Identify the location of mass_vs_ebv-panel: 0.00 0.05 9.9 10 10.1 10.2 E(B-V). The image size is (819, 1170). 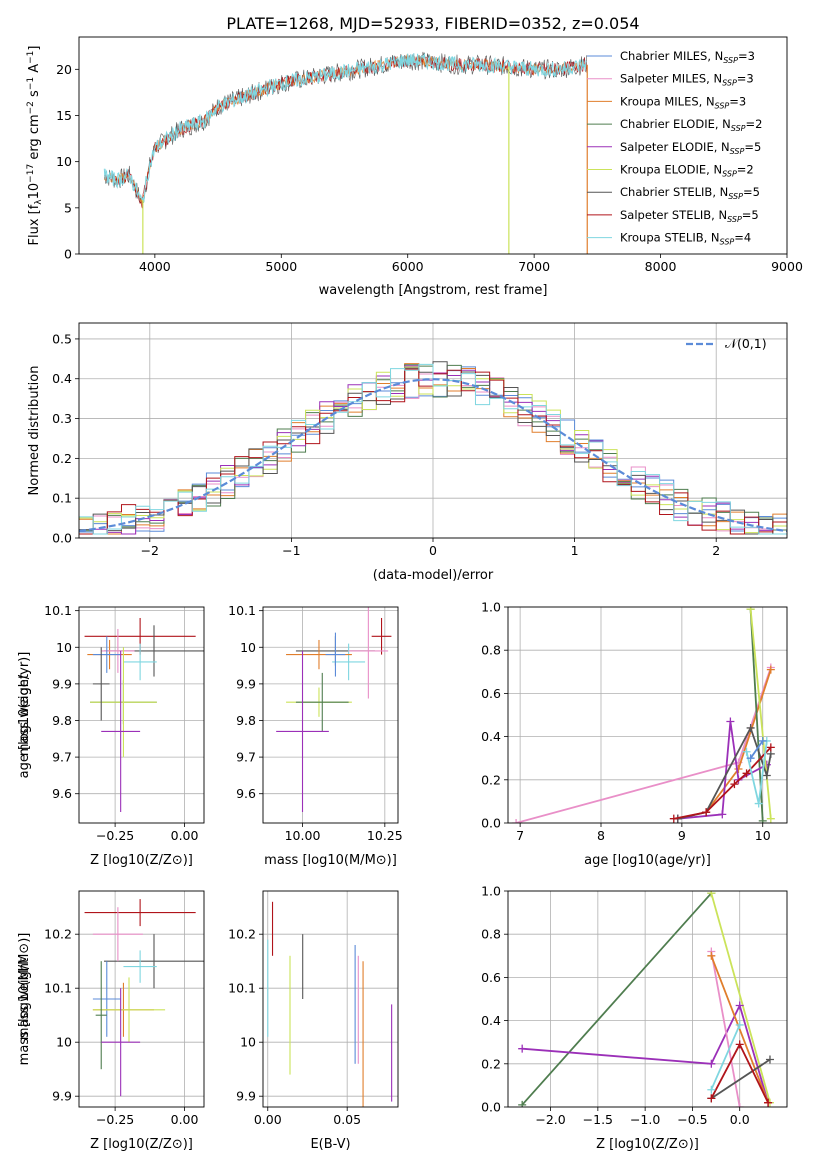
(313, 1021).